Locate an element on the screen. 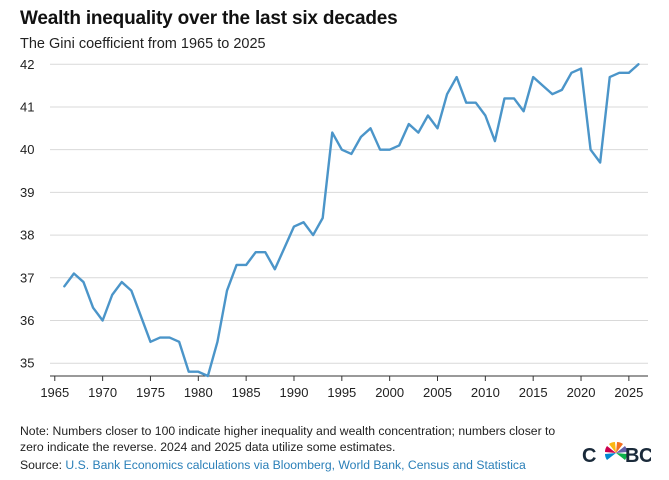 The width and height of the screenshot is (669, 480). x-tick-label-1985: 1985 is located at coordinates (246, 392).